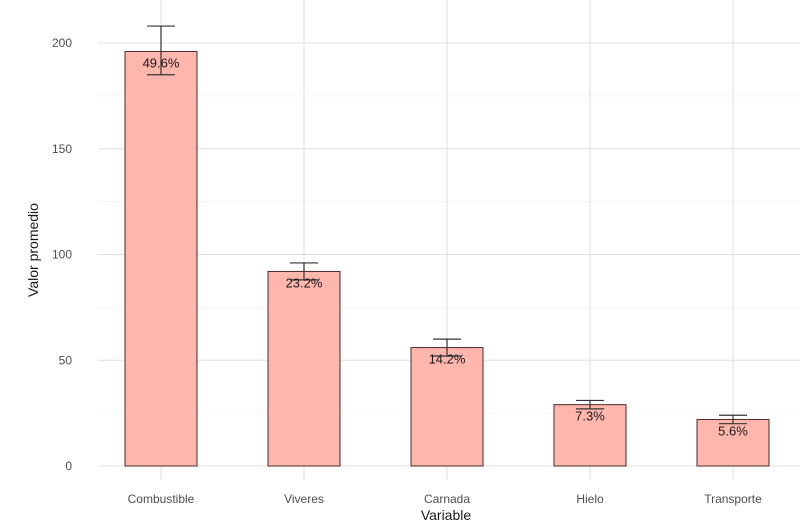  What do you see at coordinates (447, 359) in the screenshot?
I see `data-label: 14.2%` at bounding box center [447, 359].